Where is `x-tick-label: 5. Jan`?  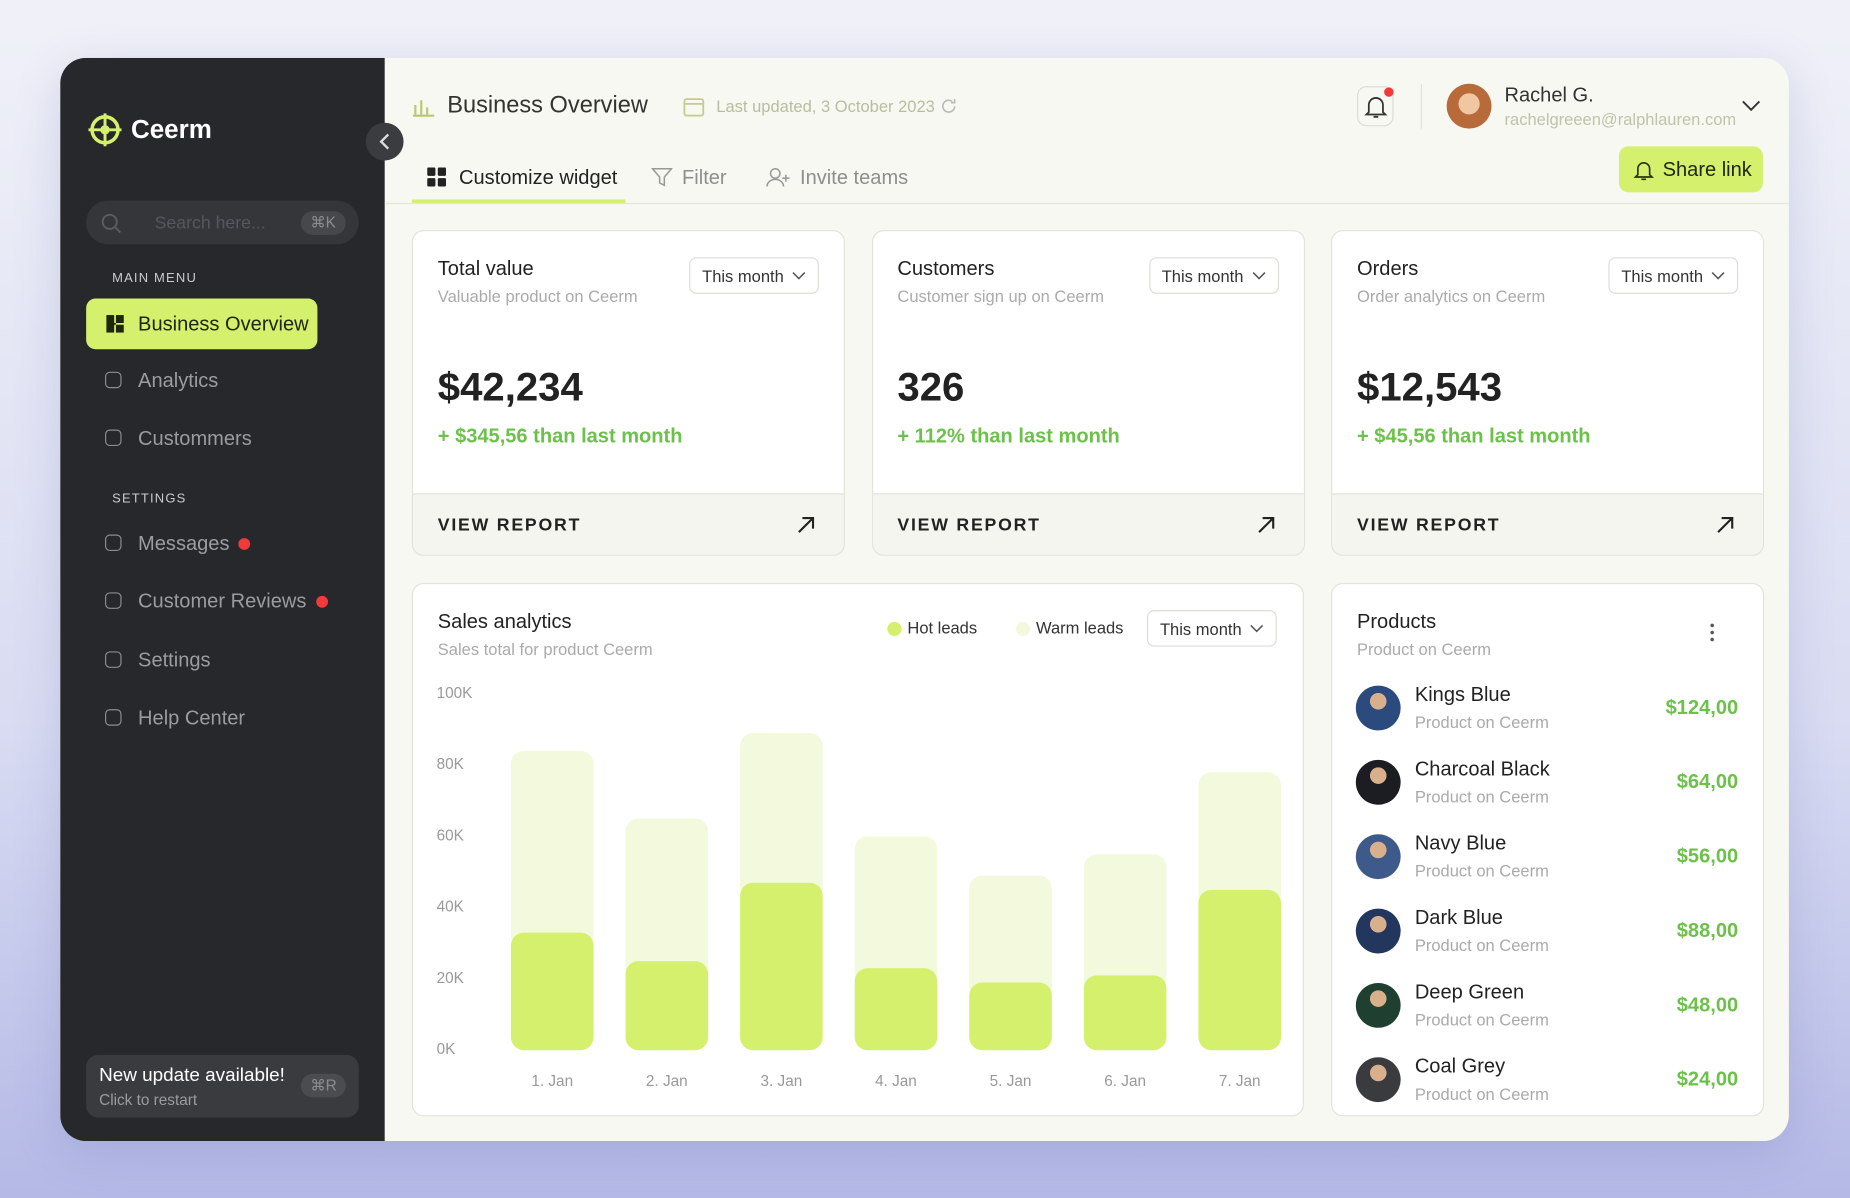 x-tick-label: 5. Jan is located at coordinates (1011, 1081).